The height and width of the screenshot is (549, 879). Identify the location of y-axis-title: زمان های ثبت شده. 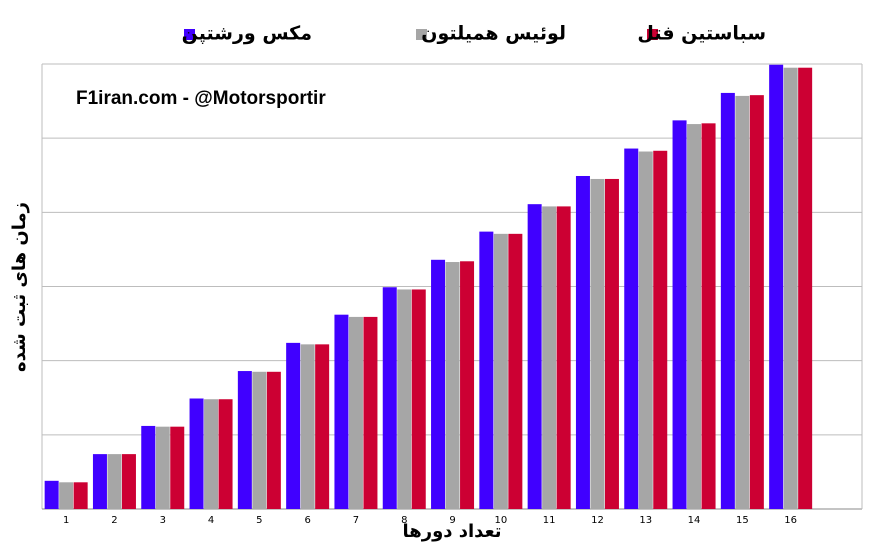
(19, 287).